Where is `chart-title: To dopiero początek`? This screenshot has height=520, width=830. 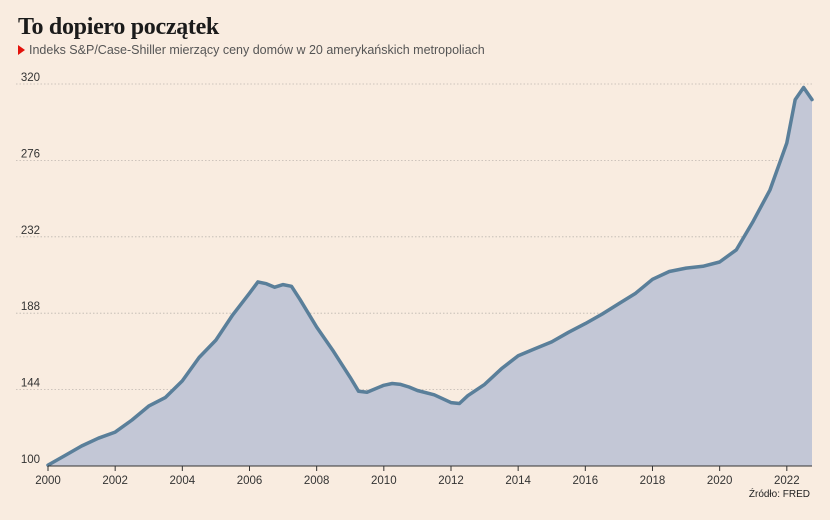 chart-title: To dopiero początek is located at coordinates (118, 27).